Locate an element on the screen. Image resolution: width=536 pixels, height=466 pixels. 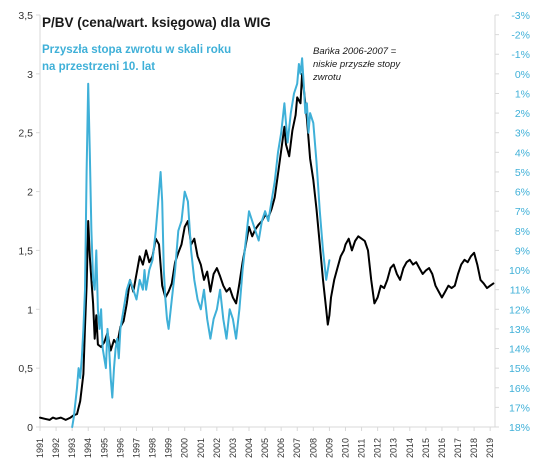
right-tick-label: 9% is located at coordinates (522, 251).